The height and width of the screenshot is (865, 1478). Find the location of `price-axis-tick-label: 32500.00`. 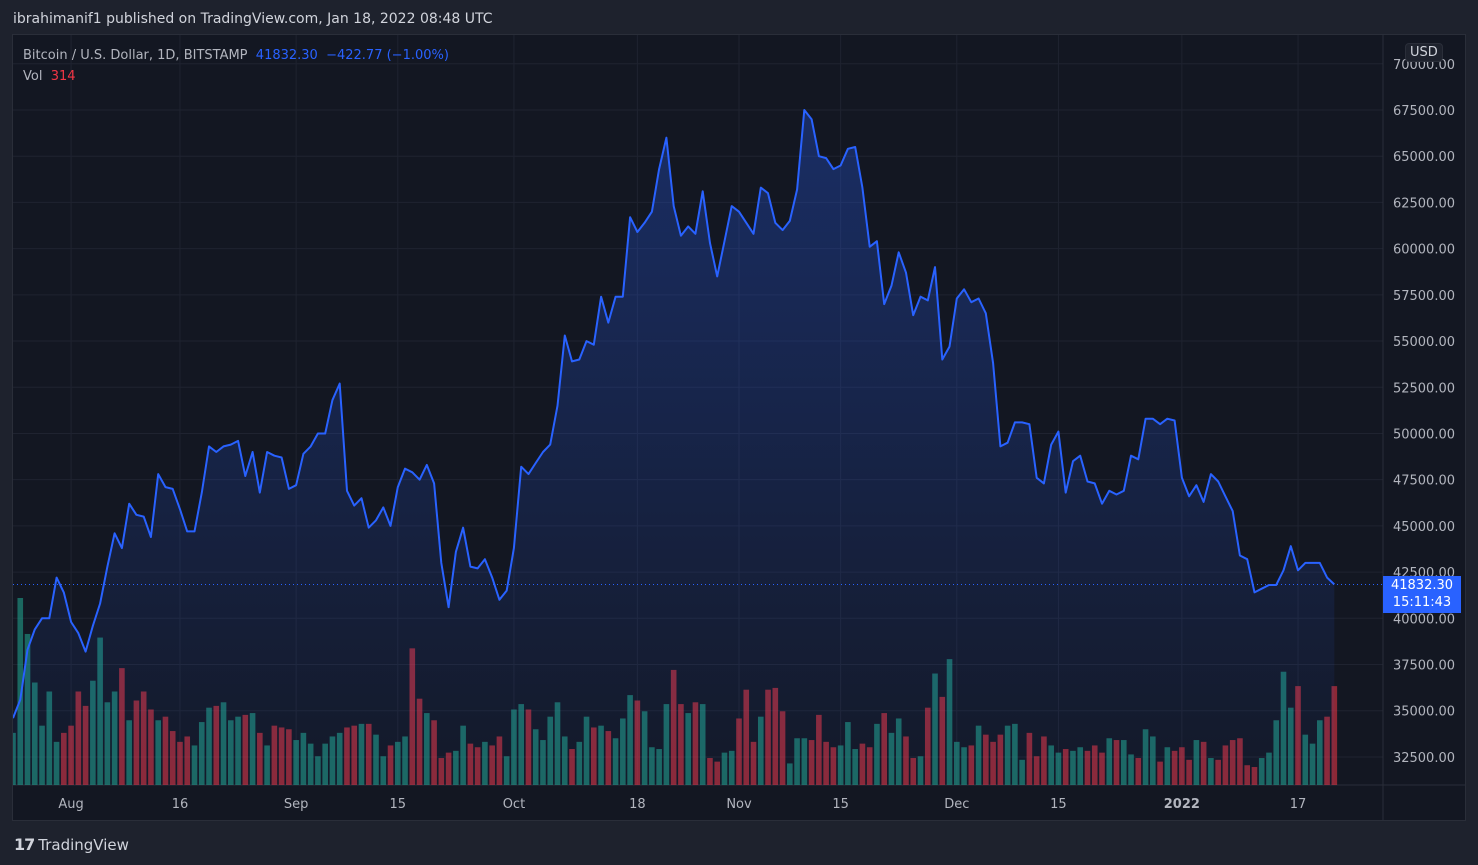

price-axis-tick-label: 32500.00 is located at coordinates (1424, 758).